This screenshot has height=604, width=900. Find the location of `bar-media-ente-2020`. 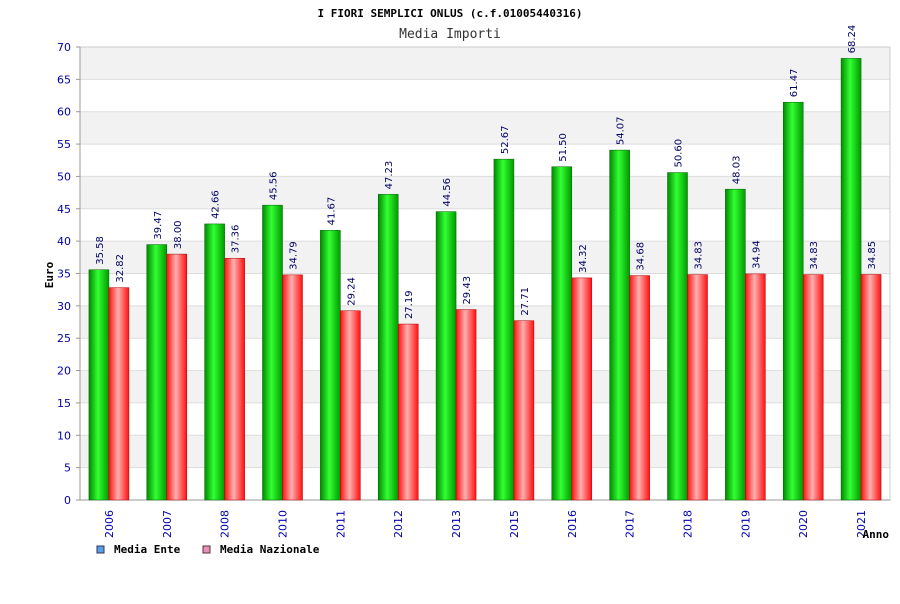

bar-media-ente-2020 is located at coordinates (793, 301).